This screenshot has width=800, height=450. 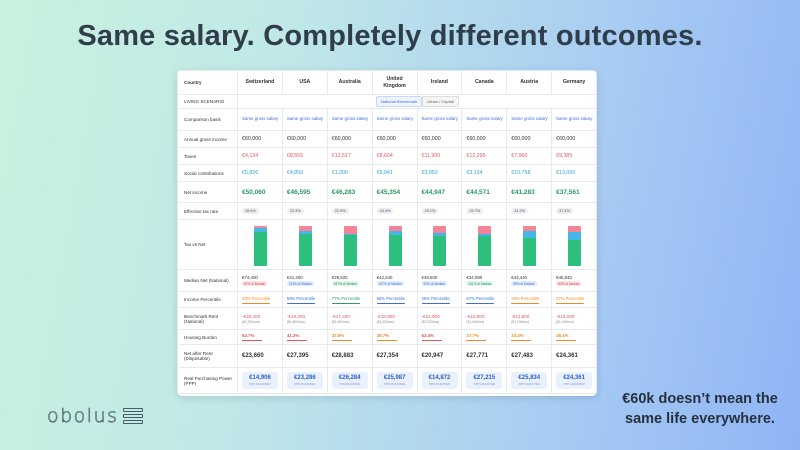 I want to click on percentile-value: 58% Percentile, so click(x=301, y=298).